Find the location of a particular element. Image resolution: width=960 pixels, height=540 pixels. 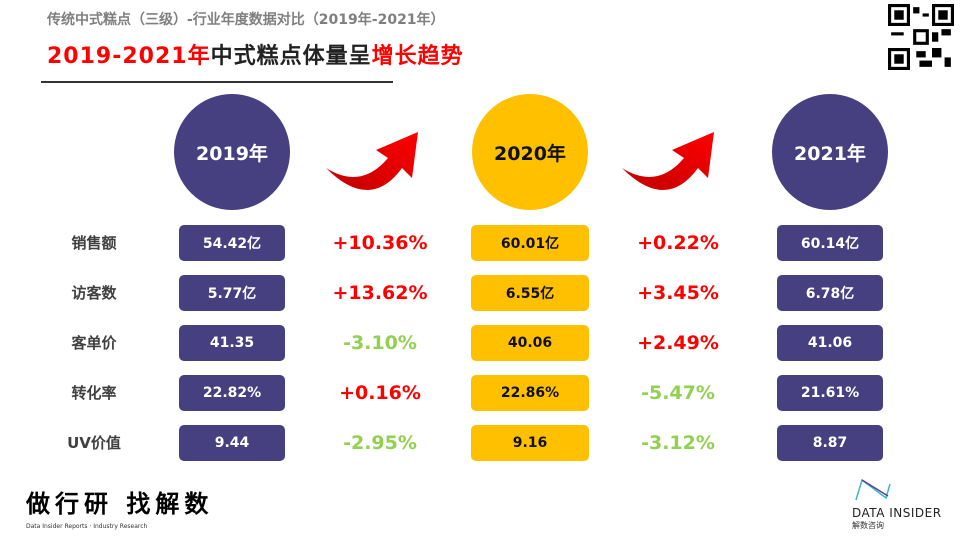

metric-label: 访客数 is located at coordinates (94, 293).